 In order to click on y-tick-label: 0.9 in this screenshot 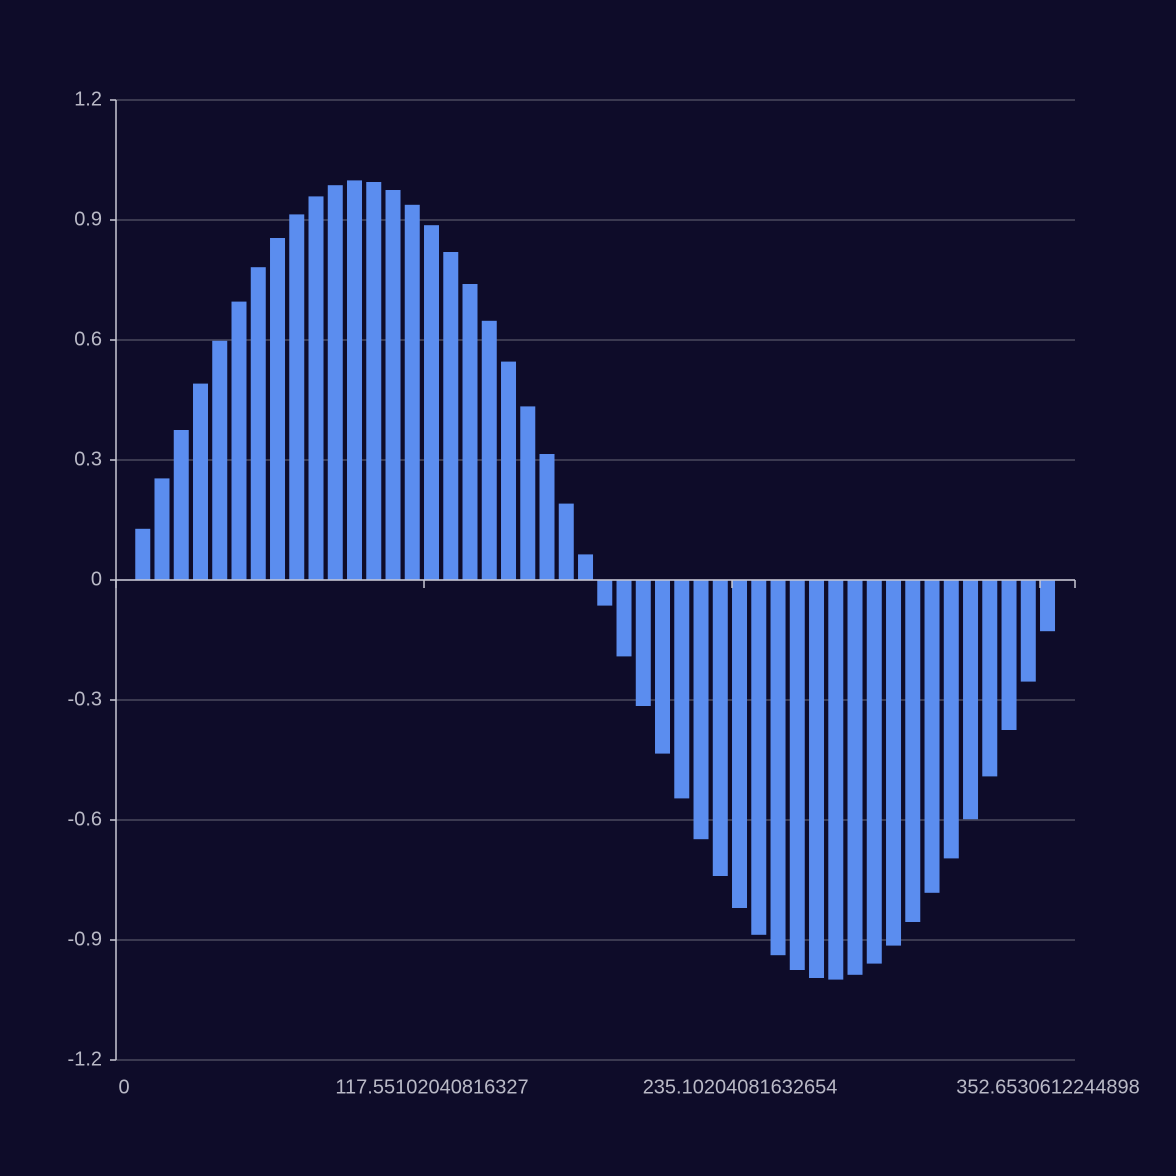, I will do `click(88, 219)`.